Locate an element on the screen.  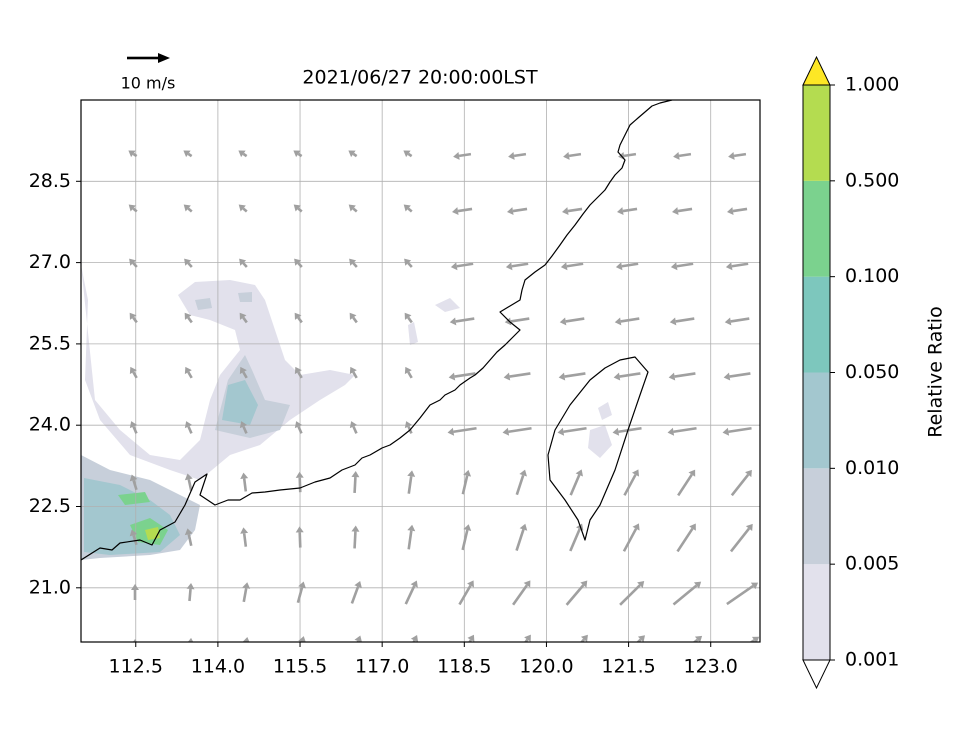
y-tick-label: 21.0 is located at coordinates (50, 587).